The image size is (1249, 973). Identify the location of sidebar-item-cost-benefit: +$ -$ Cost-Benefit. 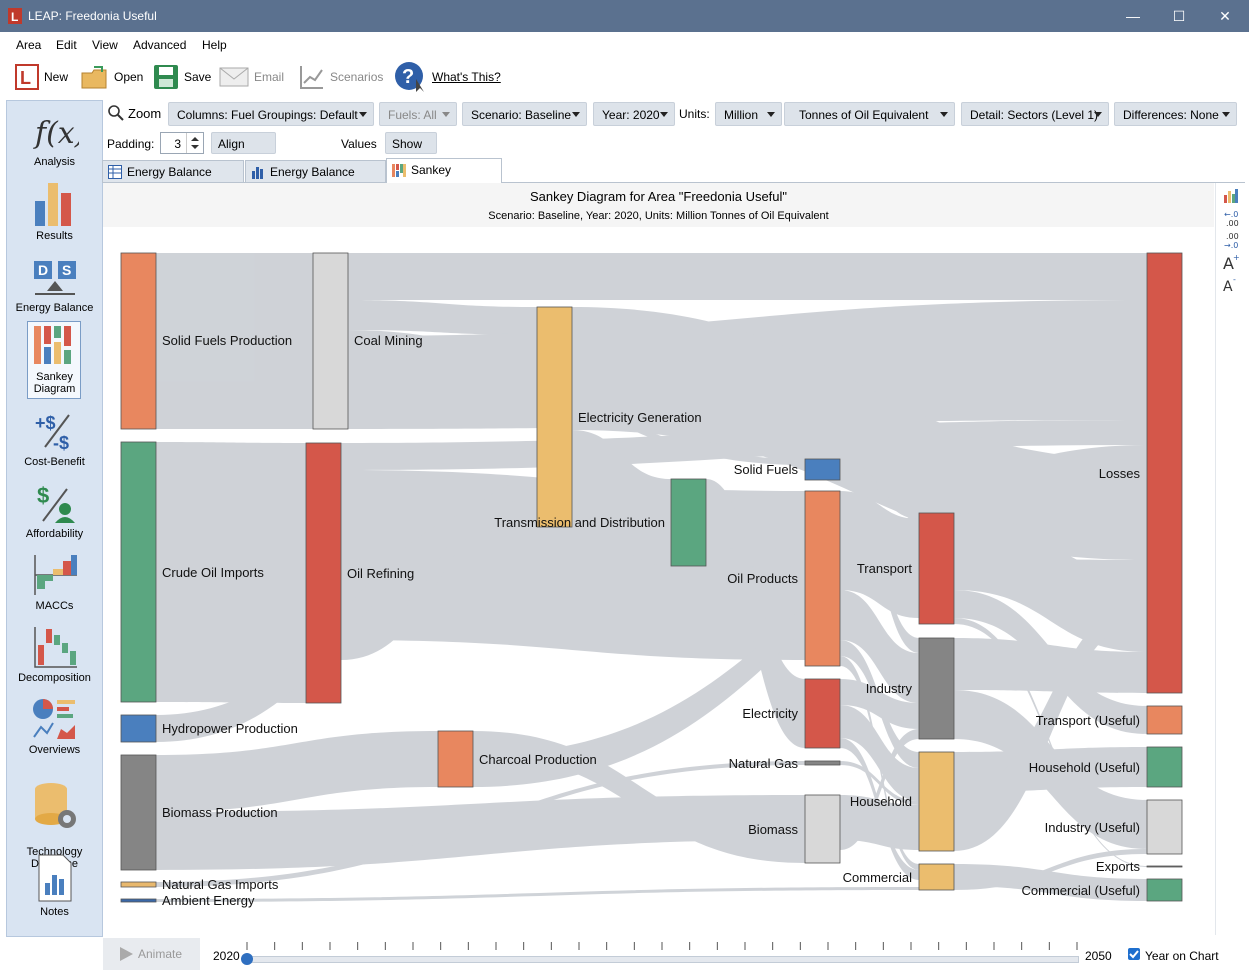
(54, 438).